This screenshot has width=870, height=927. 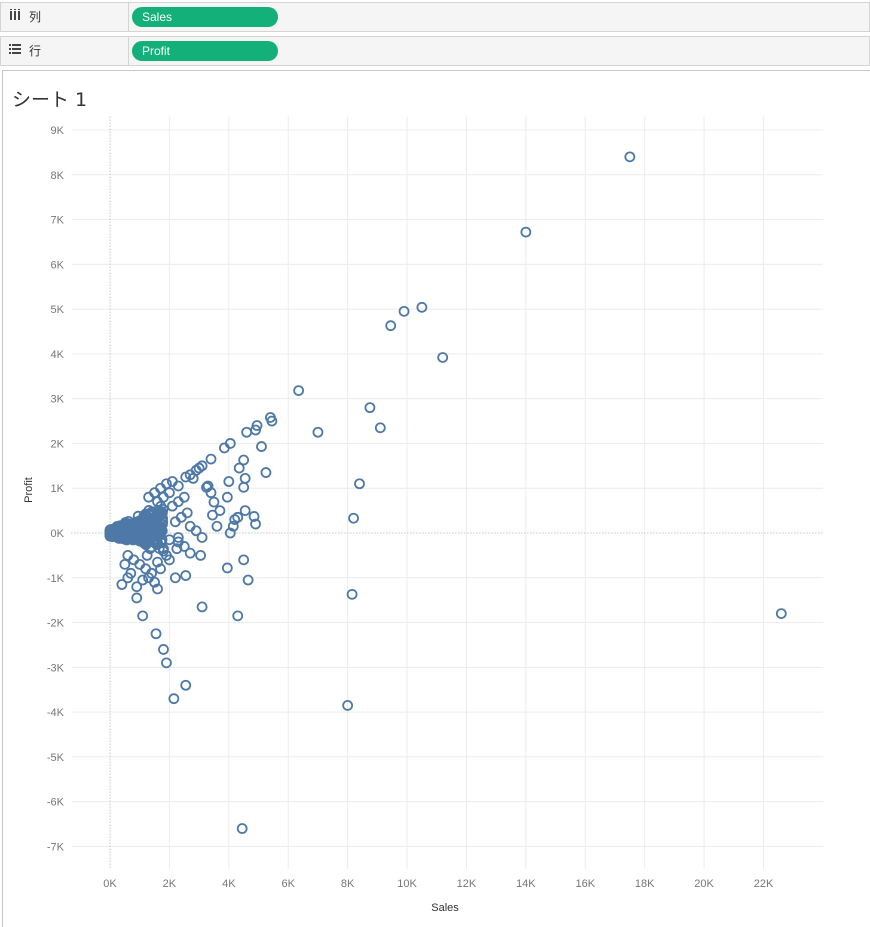 I want to click on rows-shelf: 行 Profit, so click(x=435, y=51).